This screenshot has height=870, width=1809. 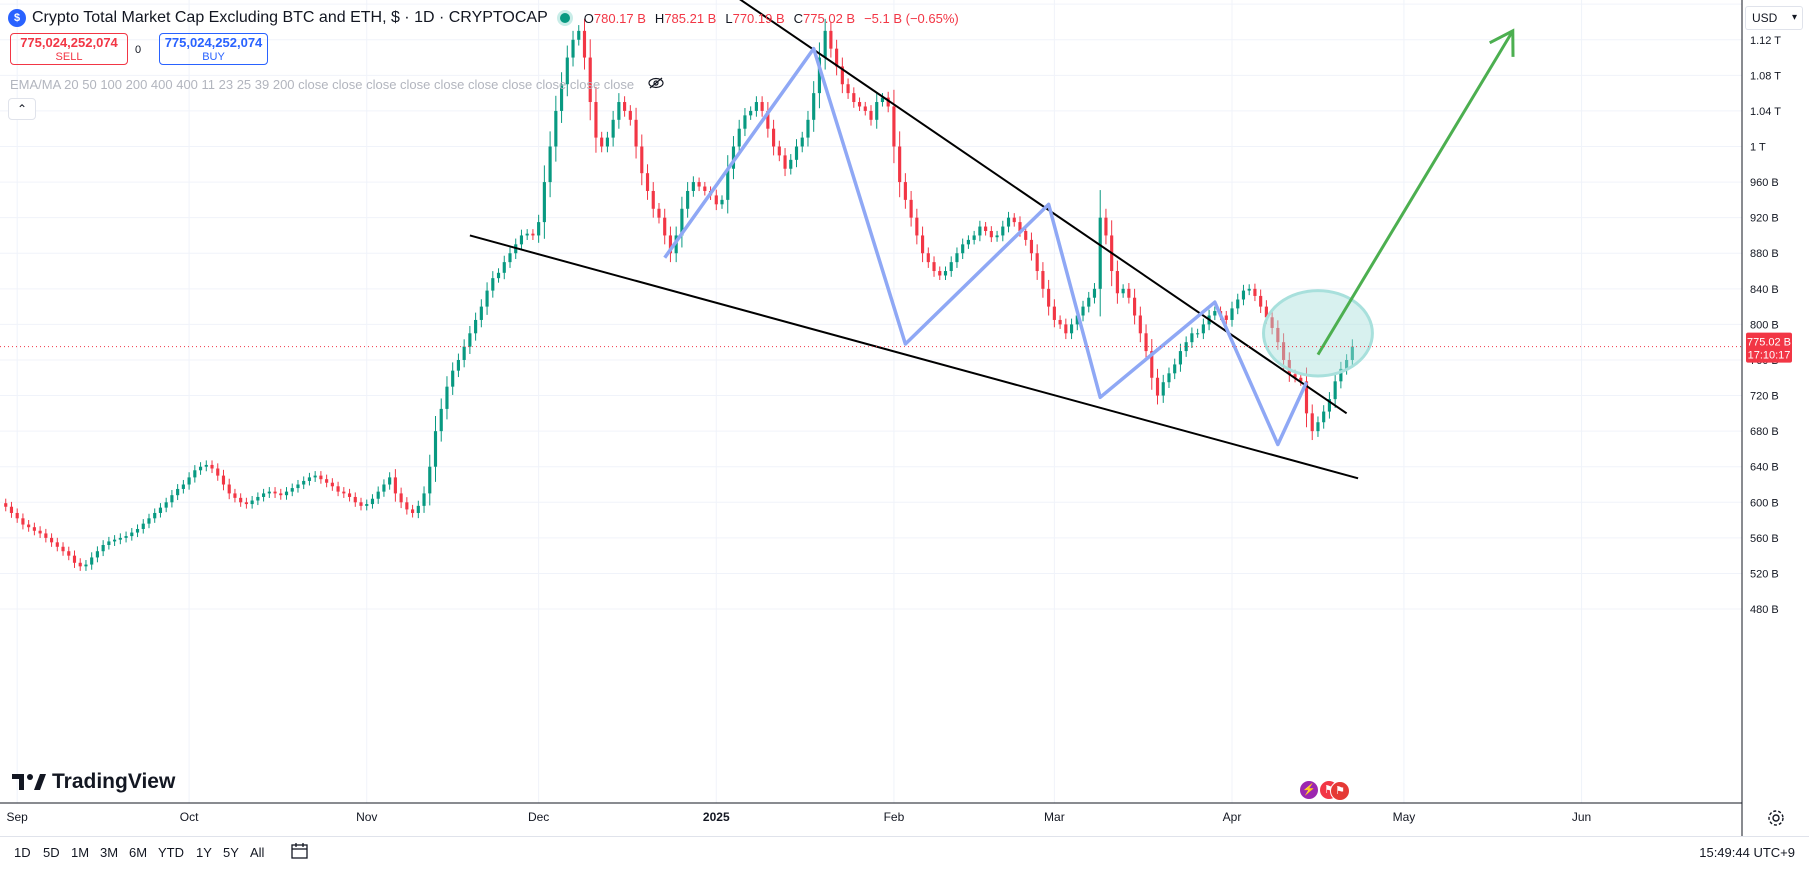 What do you see at coordinates (1776, 818) in the screenshot?
I see `settings-gear-icon` at bounding box center [1776, 818].